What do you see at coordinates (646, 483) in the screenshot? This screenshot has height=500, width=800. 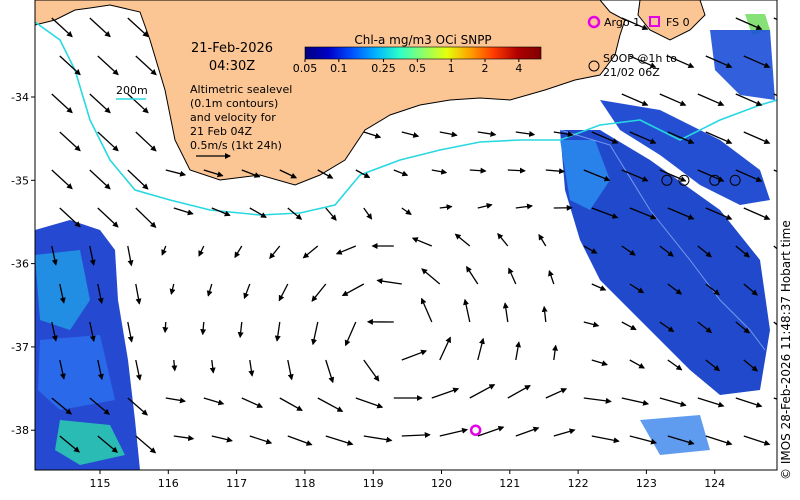 I see `lon-tick-label: 123` at bounding box center [646, 483].